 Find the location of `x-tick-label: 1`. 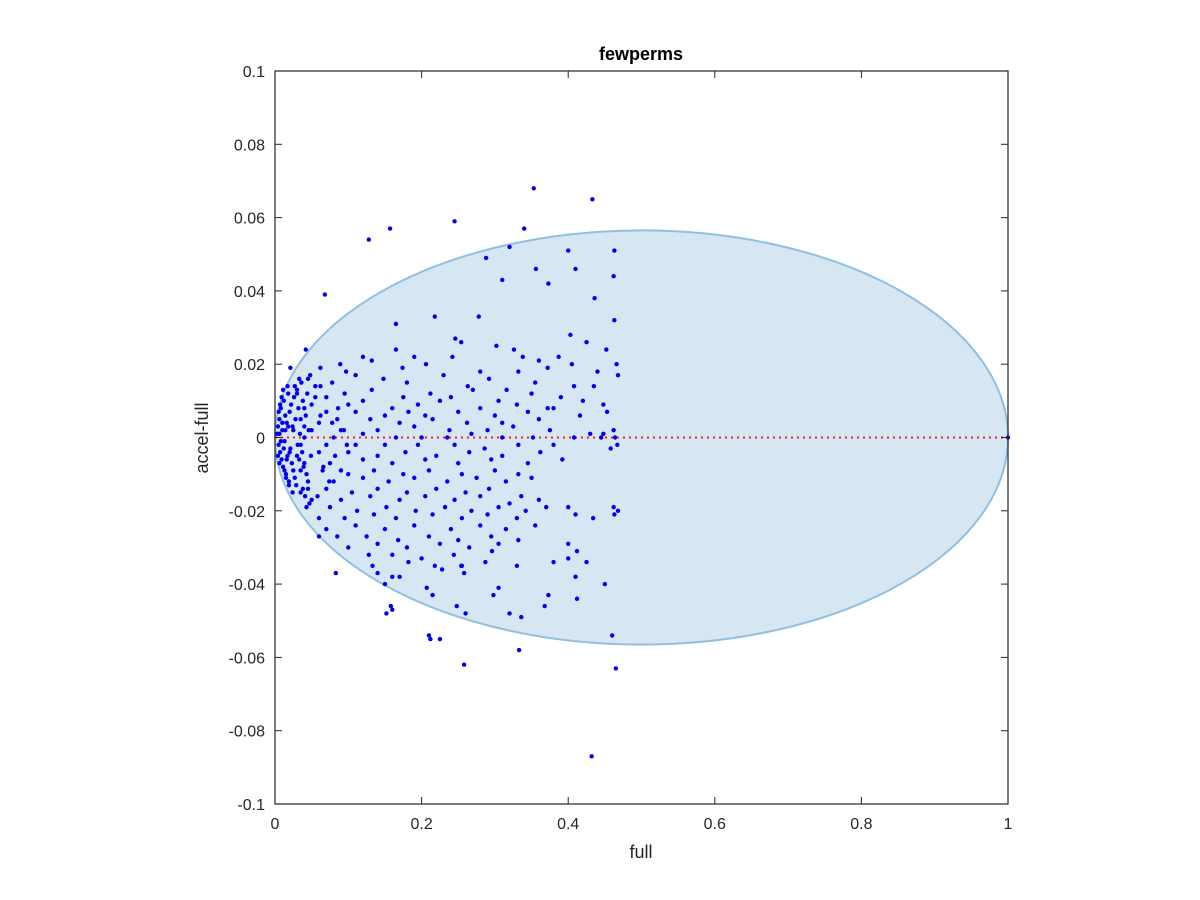

x-tick-label: 1 is located at coordinates (1008, 824).